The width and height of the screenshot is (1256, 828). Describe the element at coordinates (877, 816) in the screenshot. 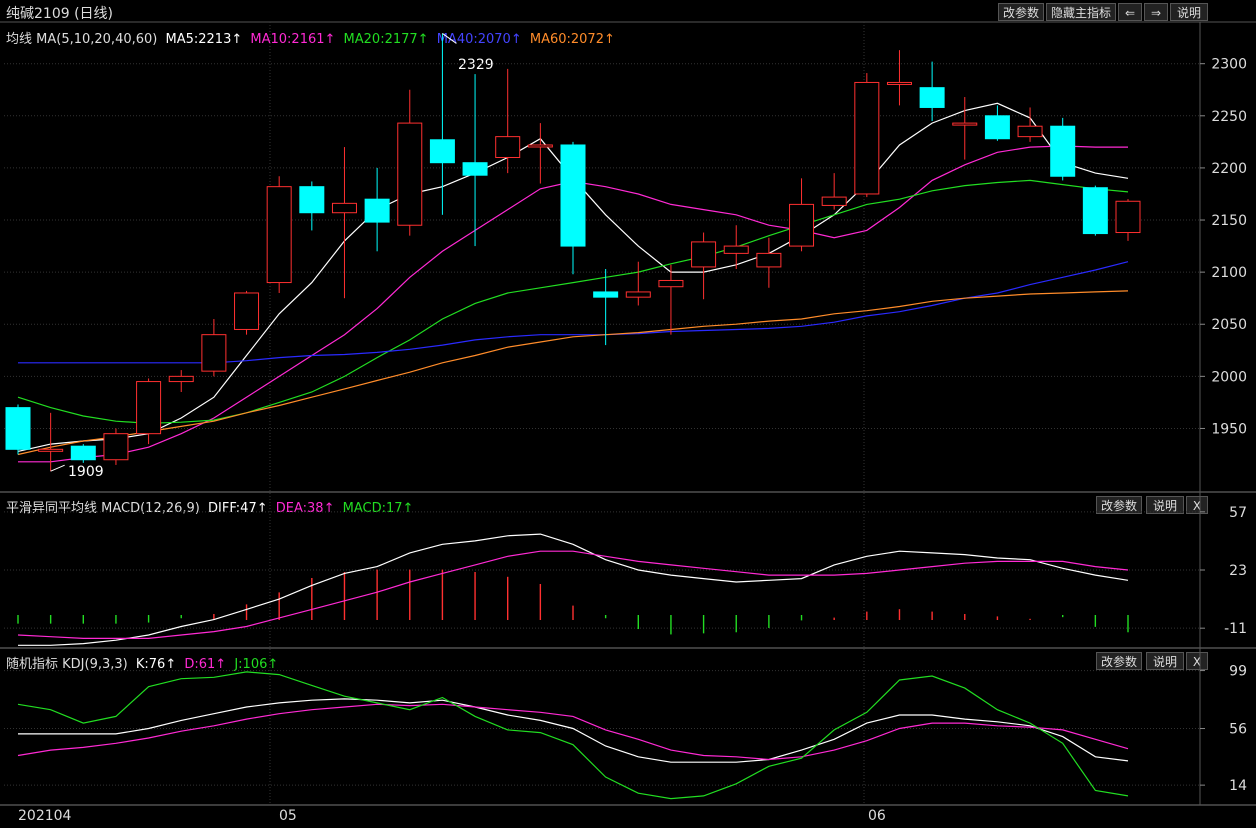

I see `x-label-june: 06` at that location.